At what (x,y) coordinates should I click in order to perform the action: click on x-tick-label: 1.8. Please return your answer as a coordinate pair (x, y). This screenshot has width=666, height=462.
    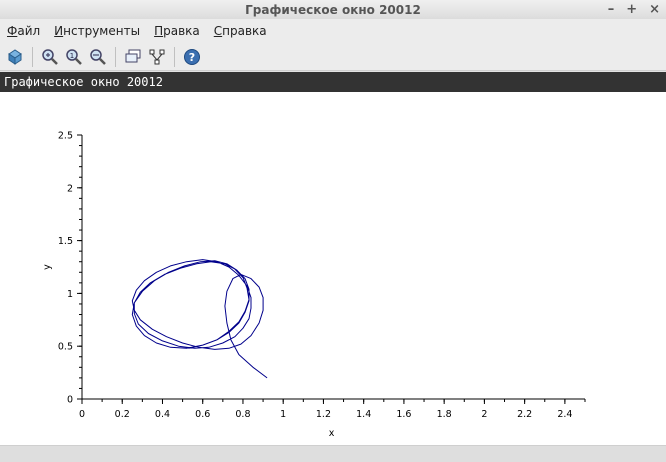
    Looking at the image, I should click on (444, 414).